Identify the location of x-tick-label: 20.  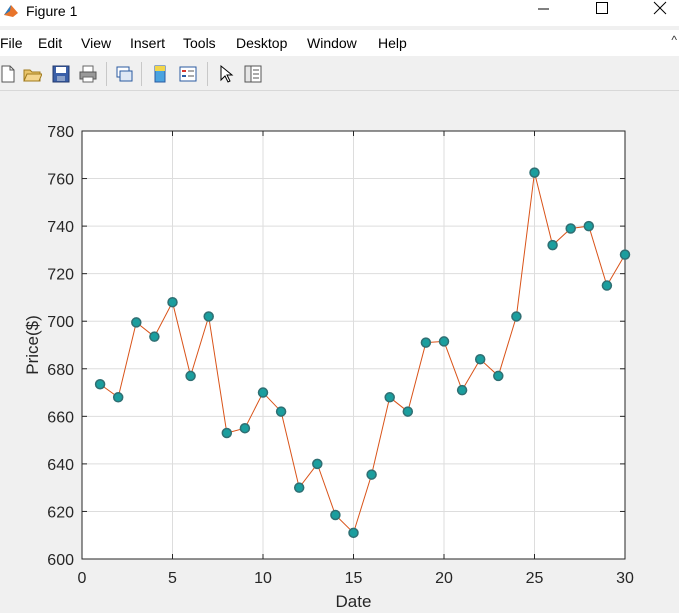
(444, 578).